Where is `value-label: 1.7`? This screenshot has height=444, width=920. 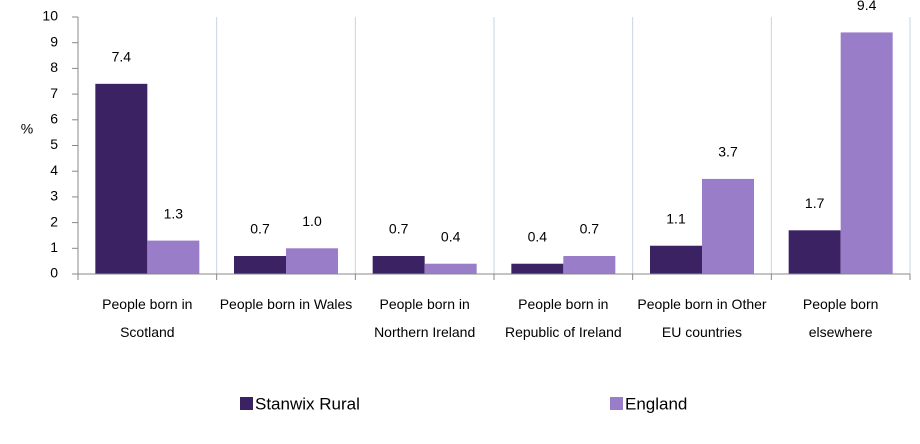
value-label: 1.7 is located at coordinates (815, 203).